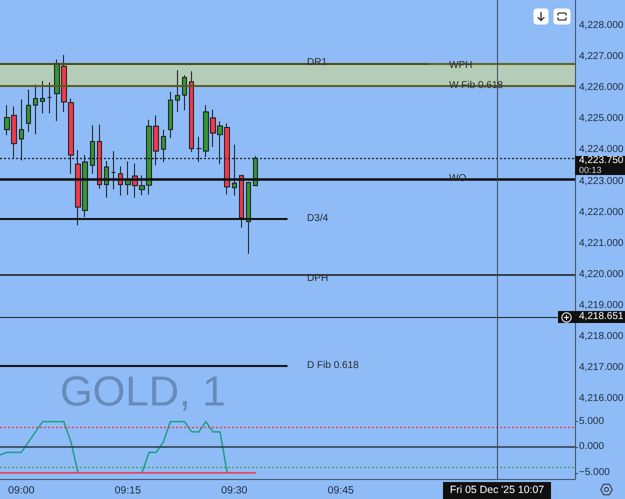  Describe the element at coordinates (601, 399) in the screenshot. I see `y-tick-label: 4,216.000` at that location.